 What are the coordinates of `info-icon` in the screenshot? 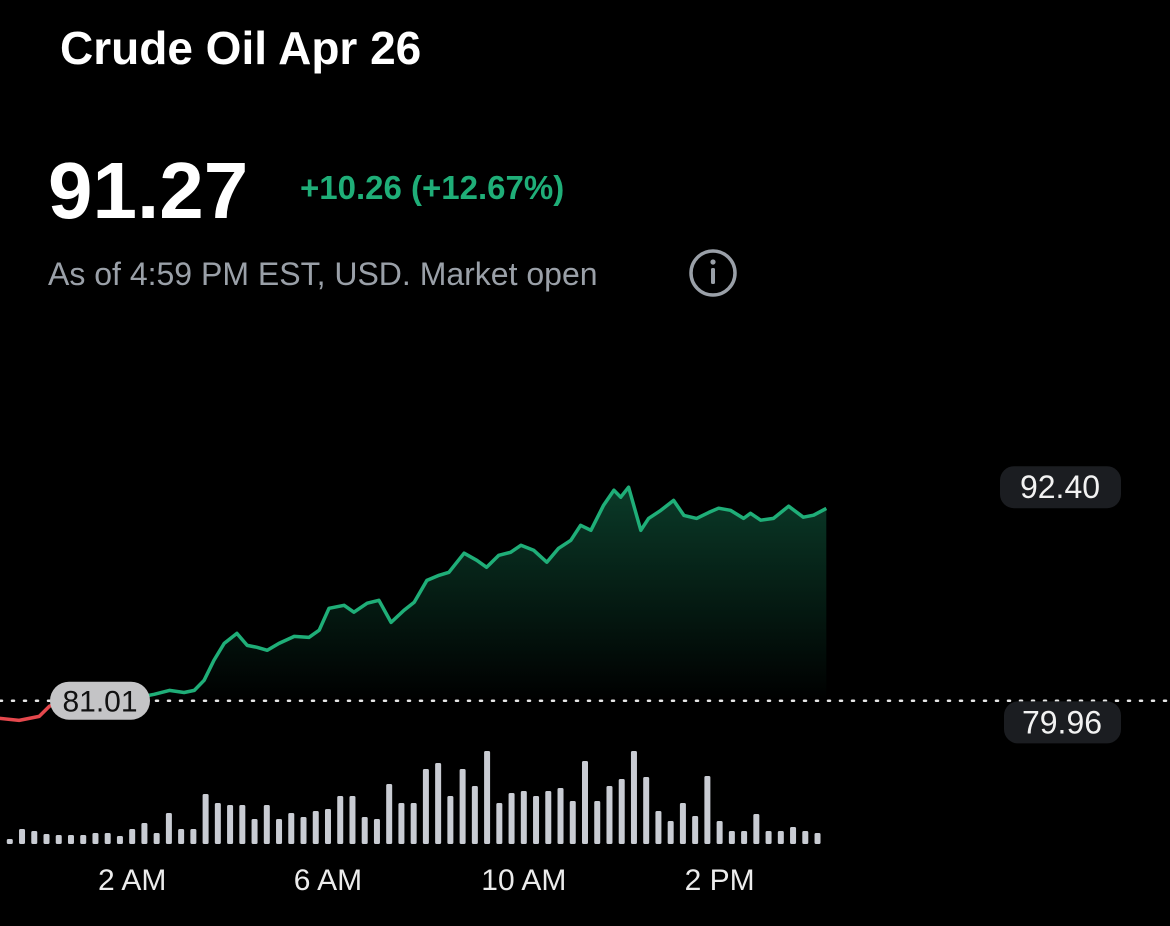 It's located at (713, 273).